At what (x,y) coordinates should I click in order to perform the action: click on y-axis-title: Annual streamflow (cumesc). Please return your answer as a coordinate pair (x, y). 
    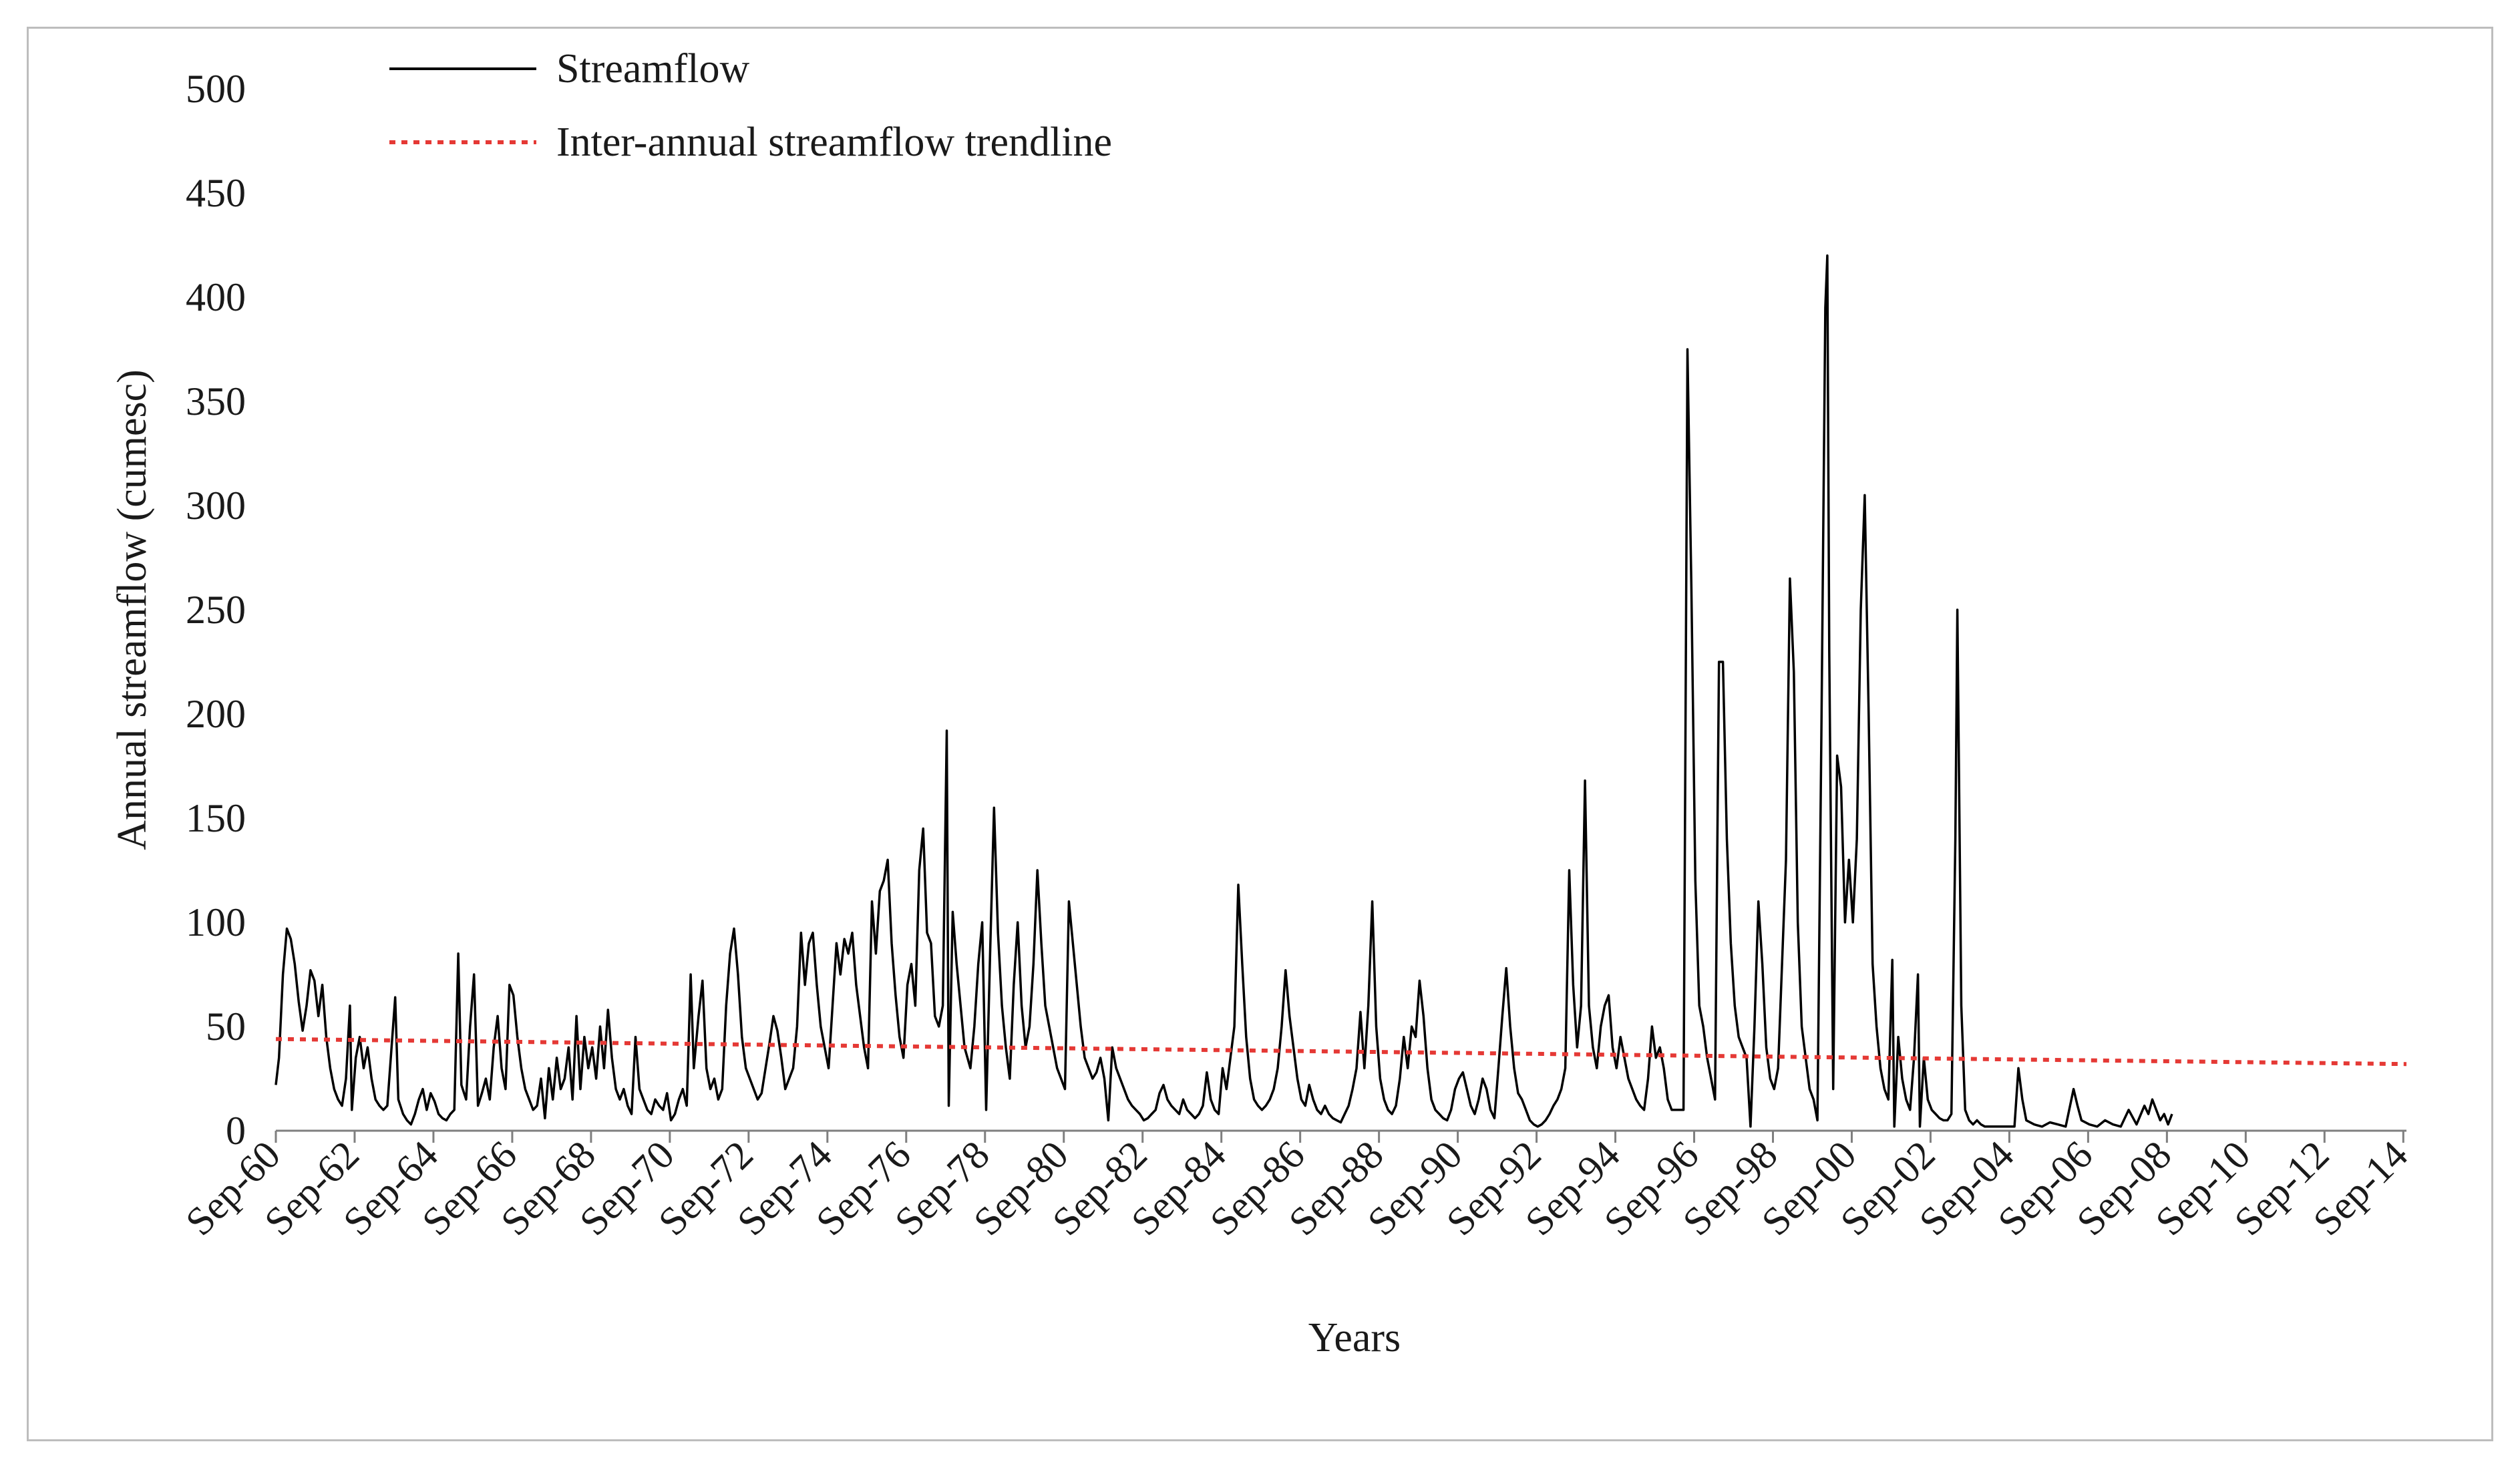
    Looking at the image, I should click on (132, 609).